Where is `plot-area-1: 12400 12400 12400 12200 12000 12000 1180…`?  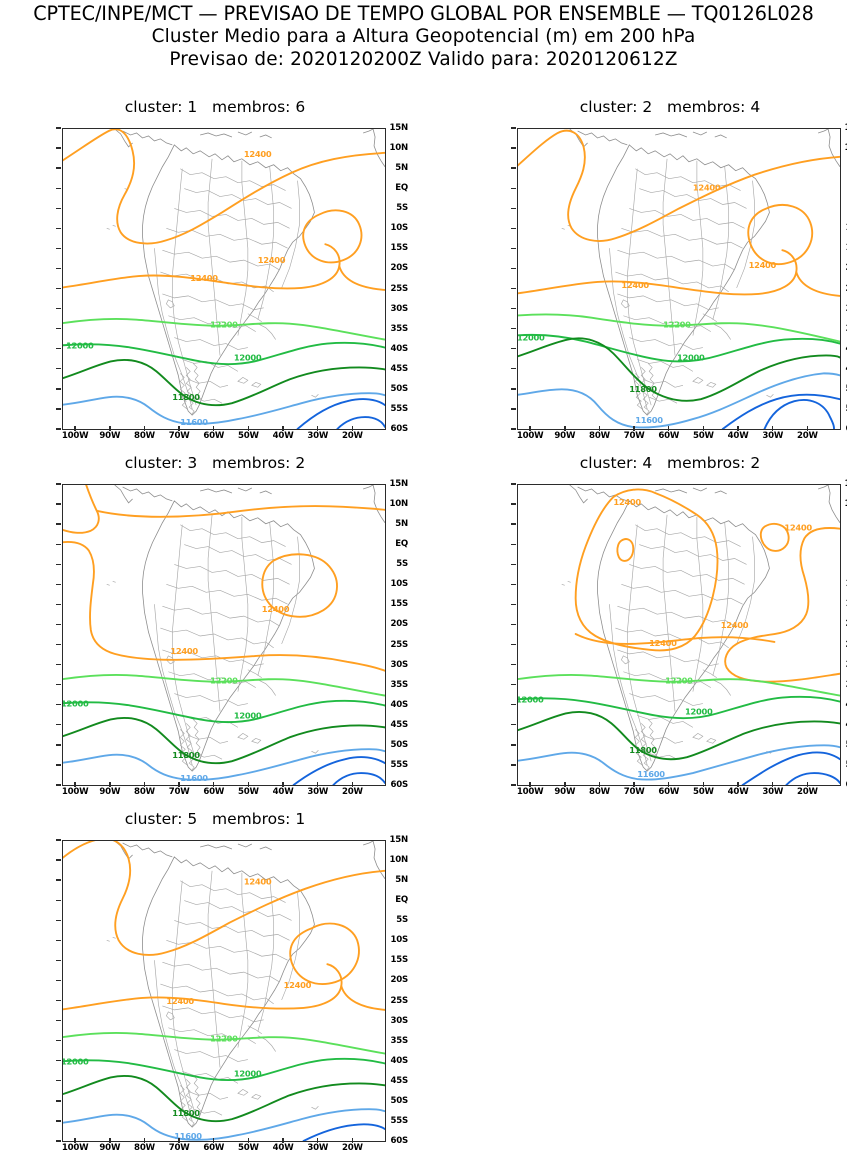 plot-area-1: 12400 12400 12400 12200 12000 12000 1180… is located at coordinates (224, 279).